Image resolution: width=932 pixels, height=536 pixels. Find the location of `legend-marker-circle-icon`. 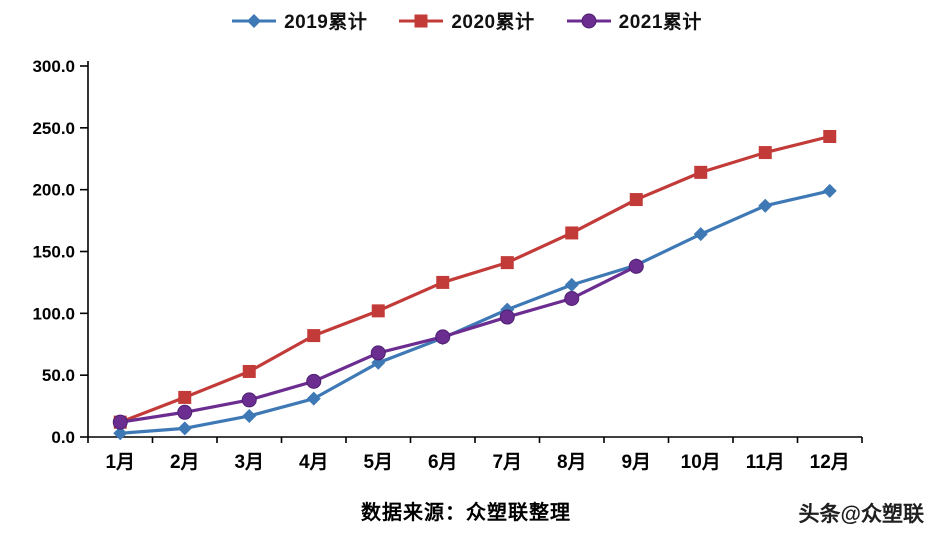

legend-marker-circle-icon is located at coordinates (588, 20).